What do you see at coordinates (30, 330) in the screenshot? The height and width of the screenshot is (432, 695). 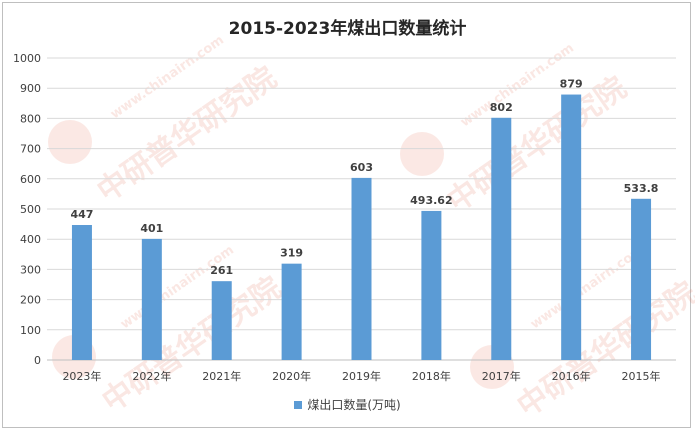 I see `y-tick-label: 100` at bounding box center [30, 330].